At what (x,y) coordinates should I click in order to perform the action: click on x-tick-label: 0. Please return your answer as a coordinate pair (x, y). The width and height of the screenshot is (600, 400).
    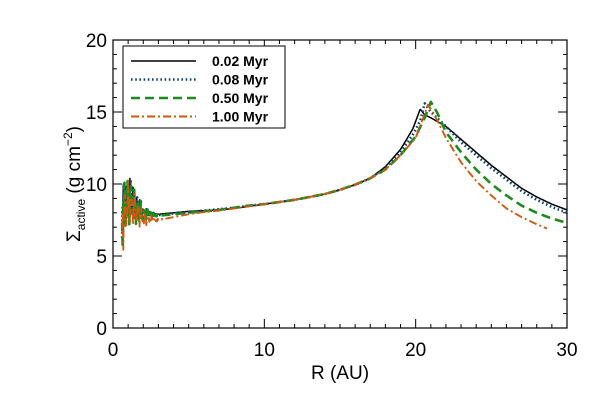
    Looking at the image, I should click on (113, 350).